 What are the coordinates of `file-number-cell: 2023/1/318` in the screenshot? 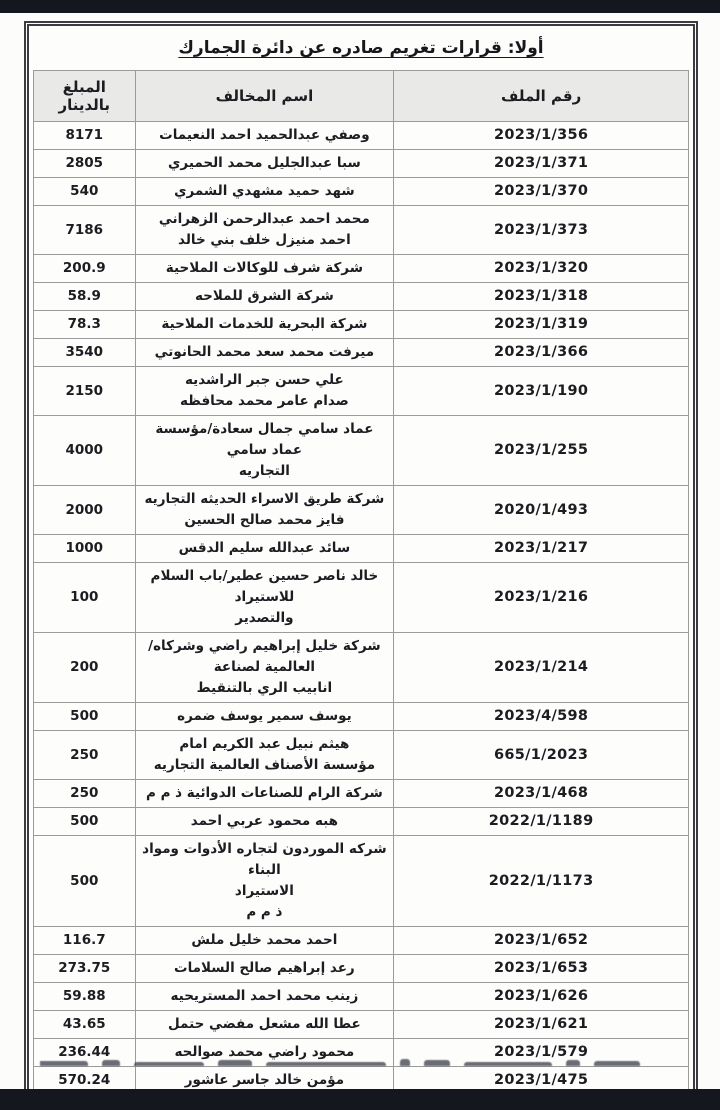 It's located at (541, 296).